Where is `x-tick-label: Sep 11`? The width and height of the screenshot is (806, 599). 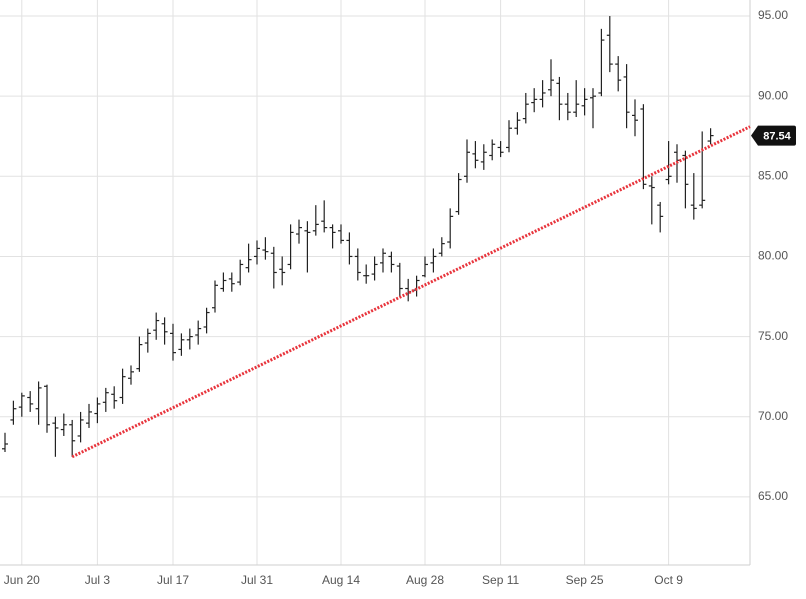 x-tick-label: Sep 11 is located at coordinates (500, 580).